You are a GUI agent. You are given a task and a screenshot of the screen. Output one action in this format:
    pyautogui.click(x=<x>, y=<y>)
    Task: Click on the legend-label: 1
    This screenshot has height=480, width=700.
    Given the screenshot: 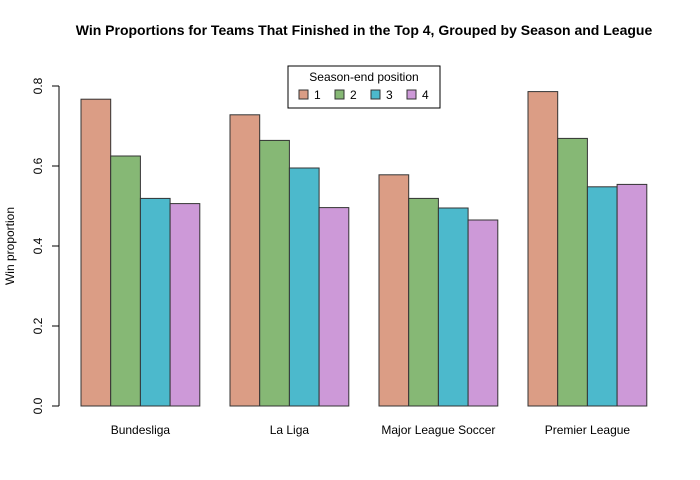 What is the action you would take?
    pyautogui.click(x=317, y=95)
    